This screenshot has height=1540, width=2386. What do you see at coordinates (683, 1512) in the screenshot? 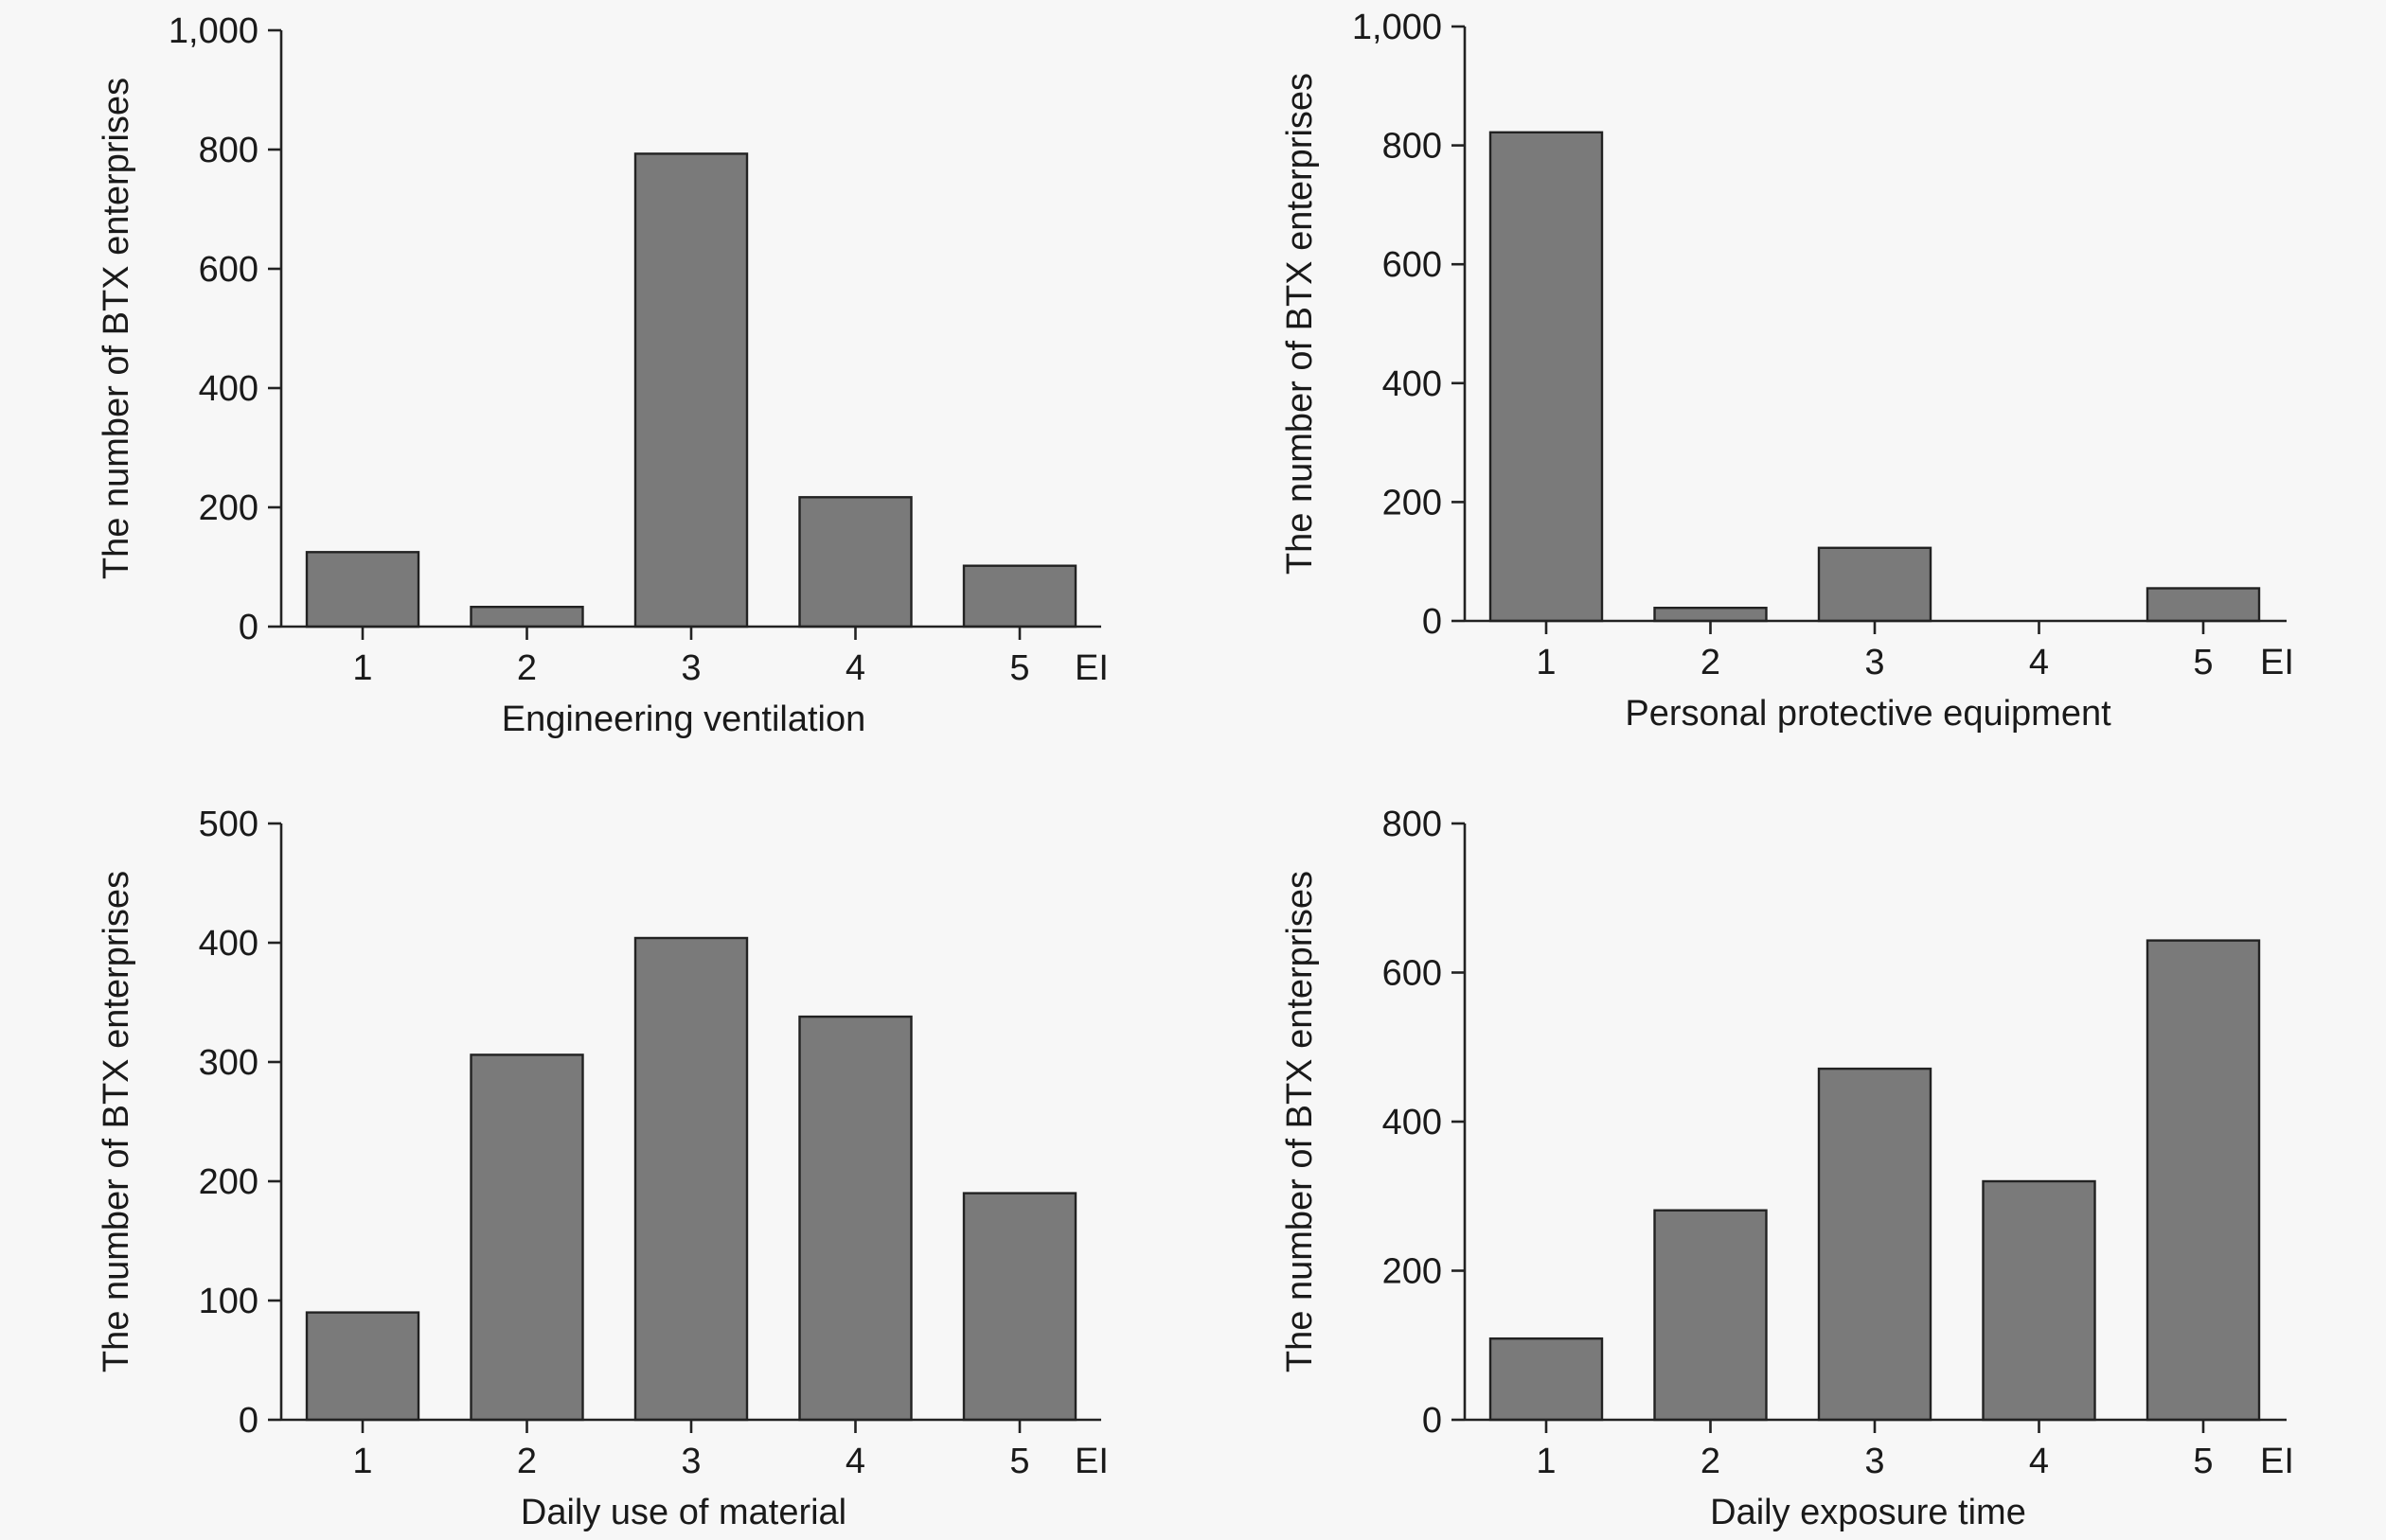
I see `x-axis-title: Daily use of material` at bounding box center [683, 1512].